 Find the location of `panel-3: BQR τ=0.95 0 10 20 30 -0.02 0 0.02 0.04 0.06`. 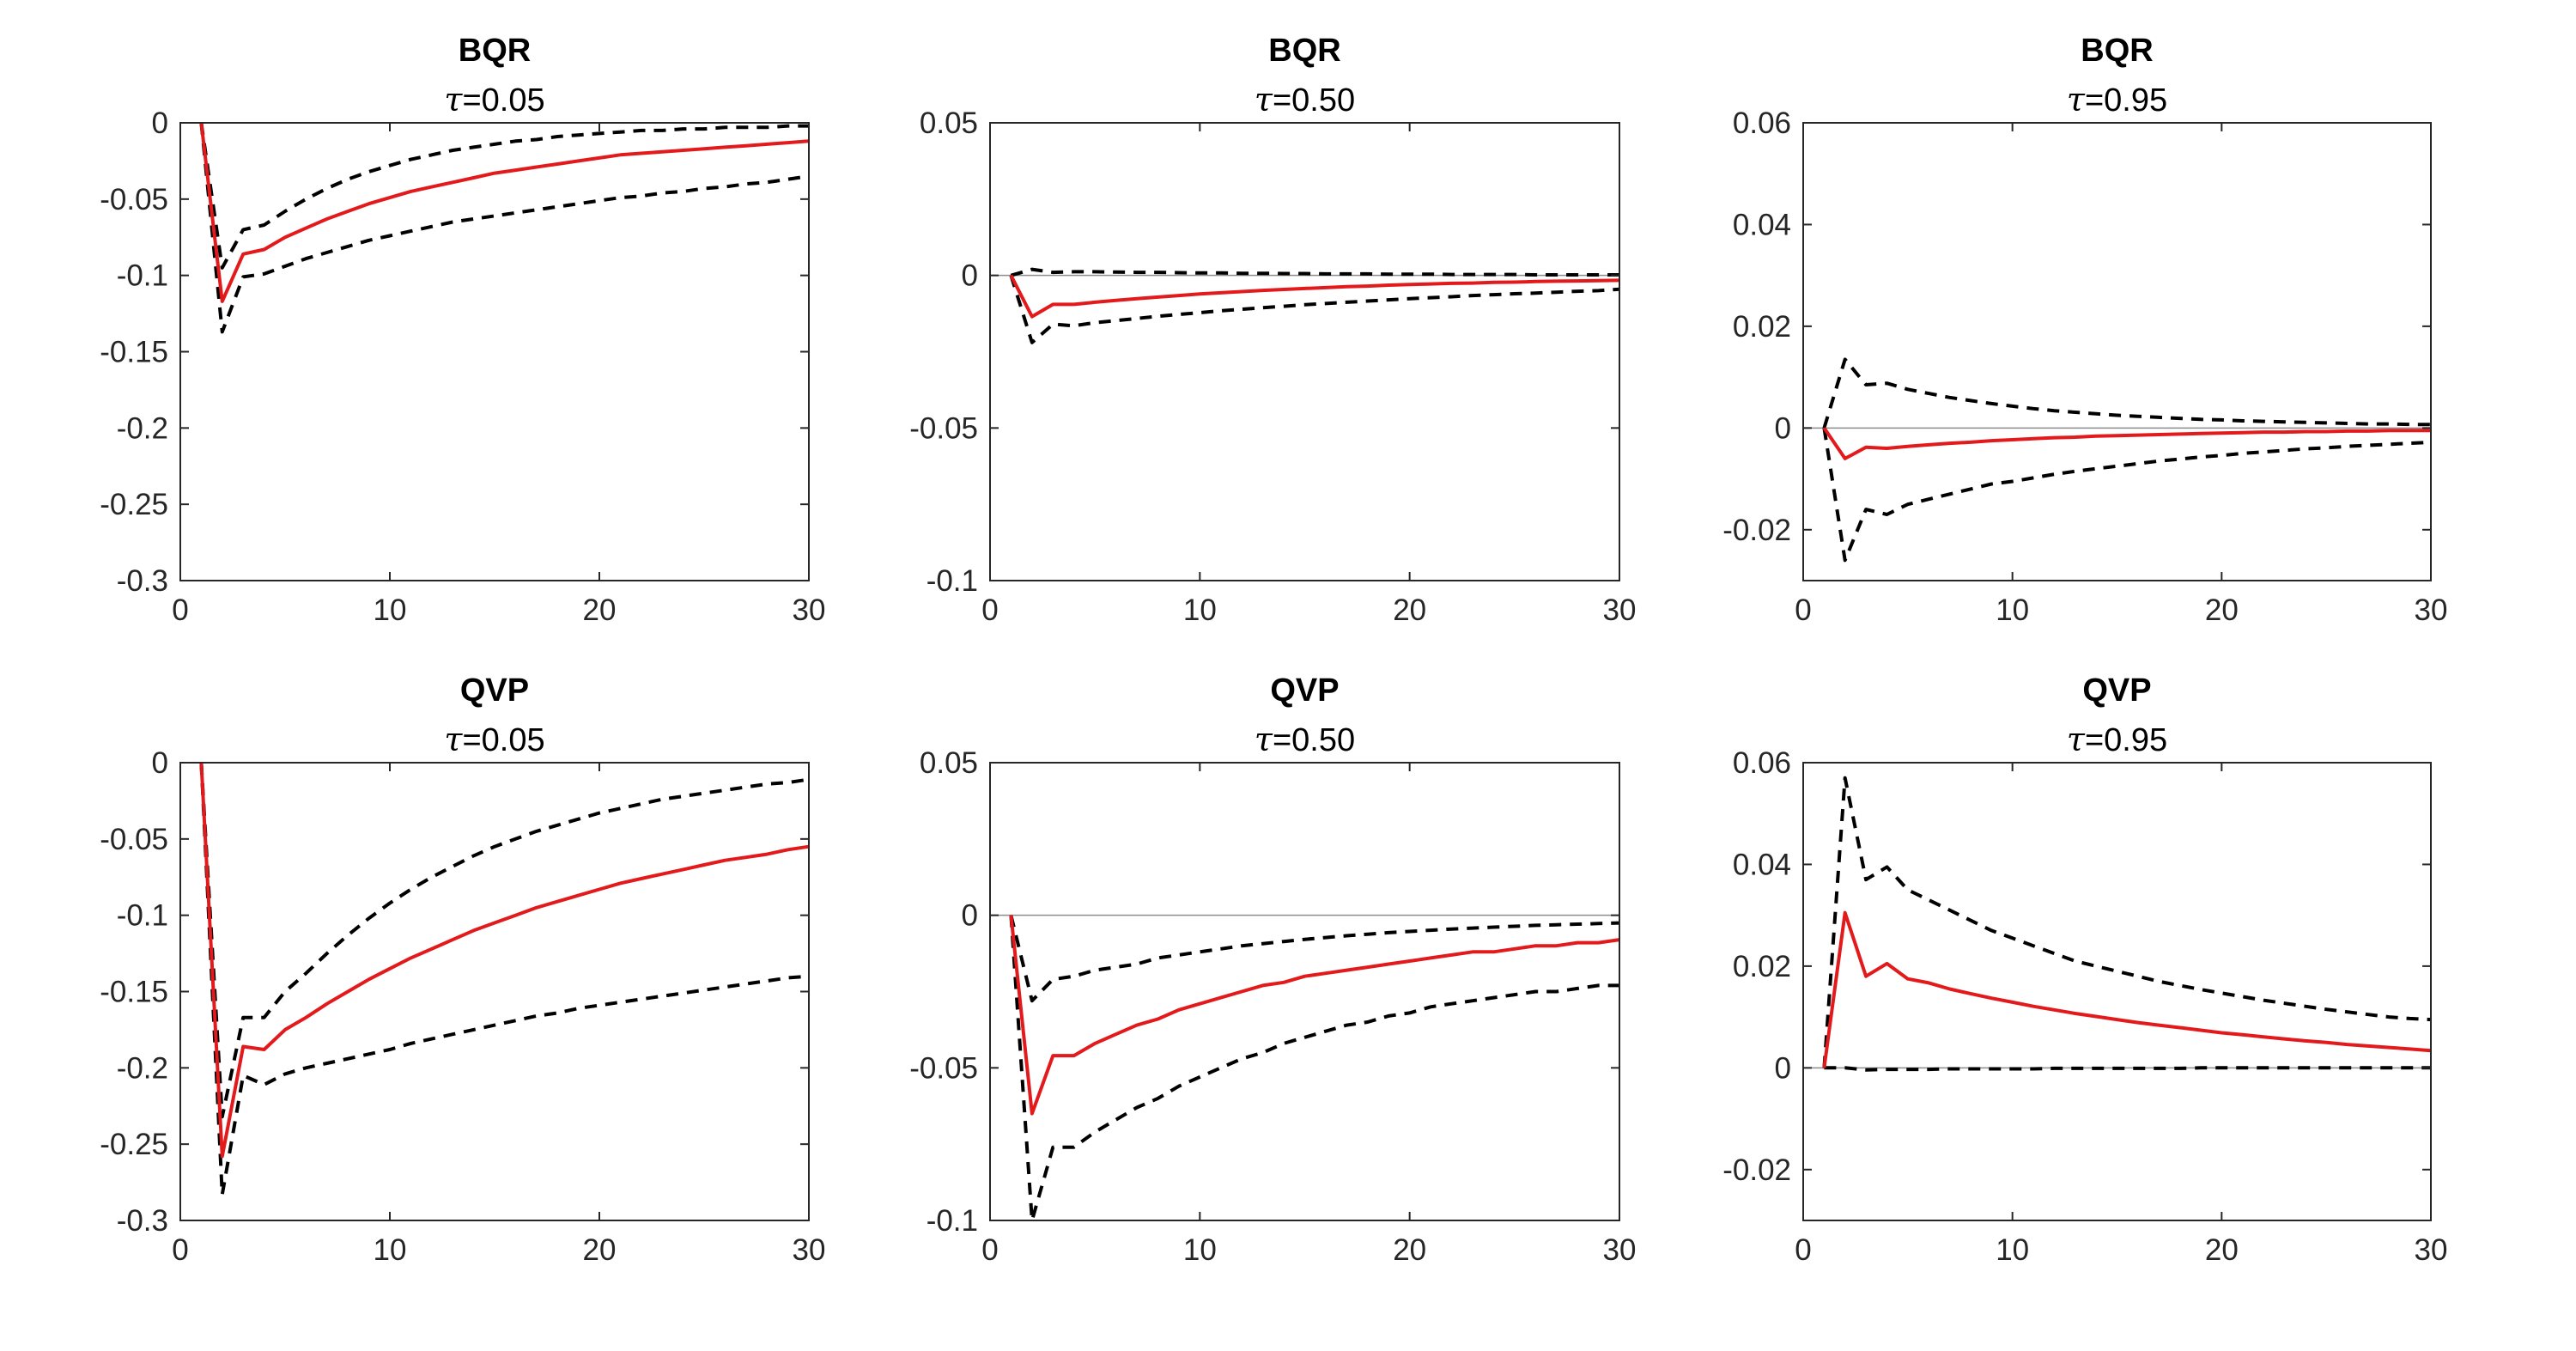

panel-3: BQR τ=0.95 0 10 20 30 -0.02 0 0.02 0.04 0.06 is located at coordinates (2084, 330).